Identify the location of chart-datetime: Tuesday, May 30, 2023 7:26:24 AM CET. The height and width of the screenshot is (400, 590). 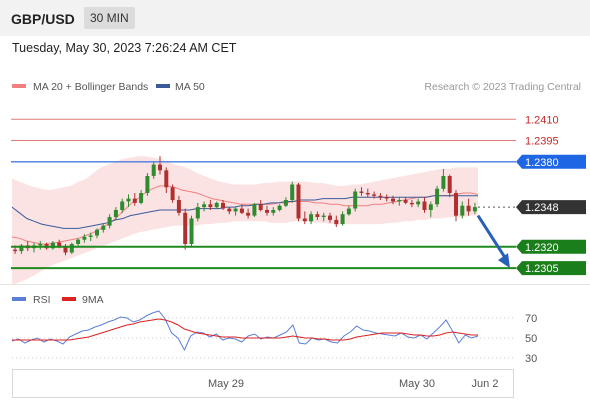
(124, 48).